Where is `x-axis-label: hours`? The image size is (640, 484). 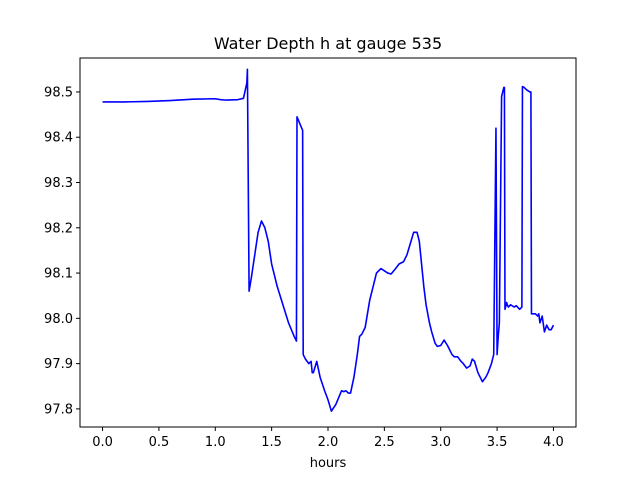 x-axis-label: hours is located at coordinates (328, 463).